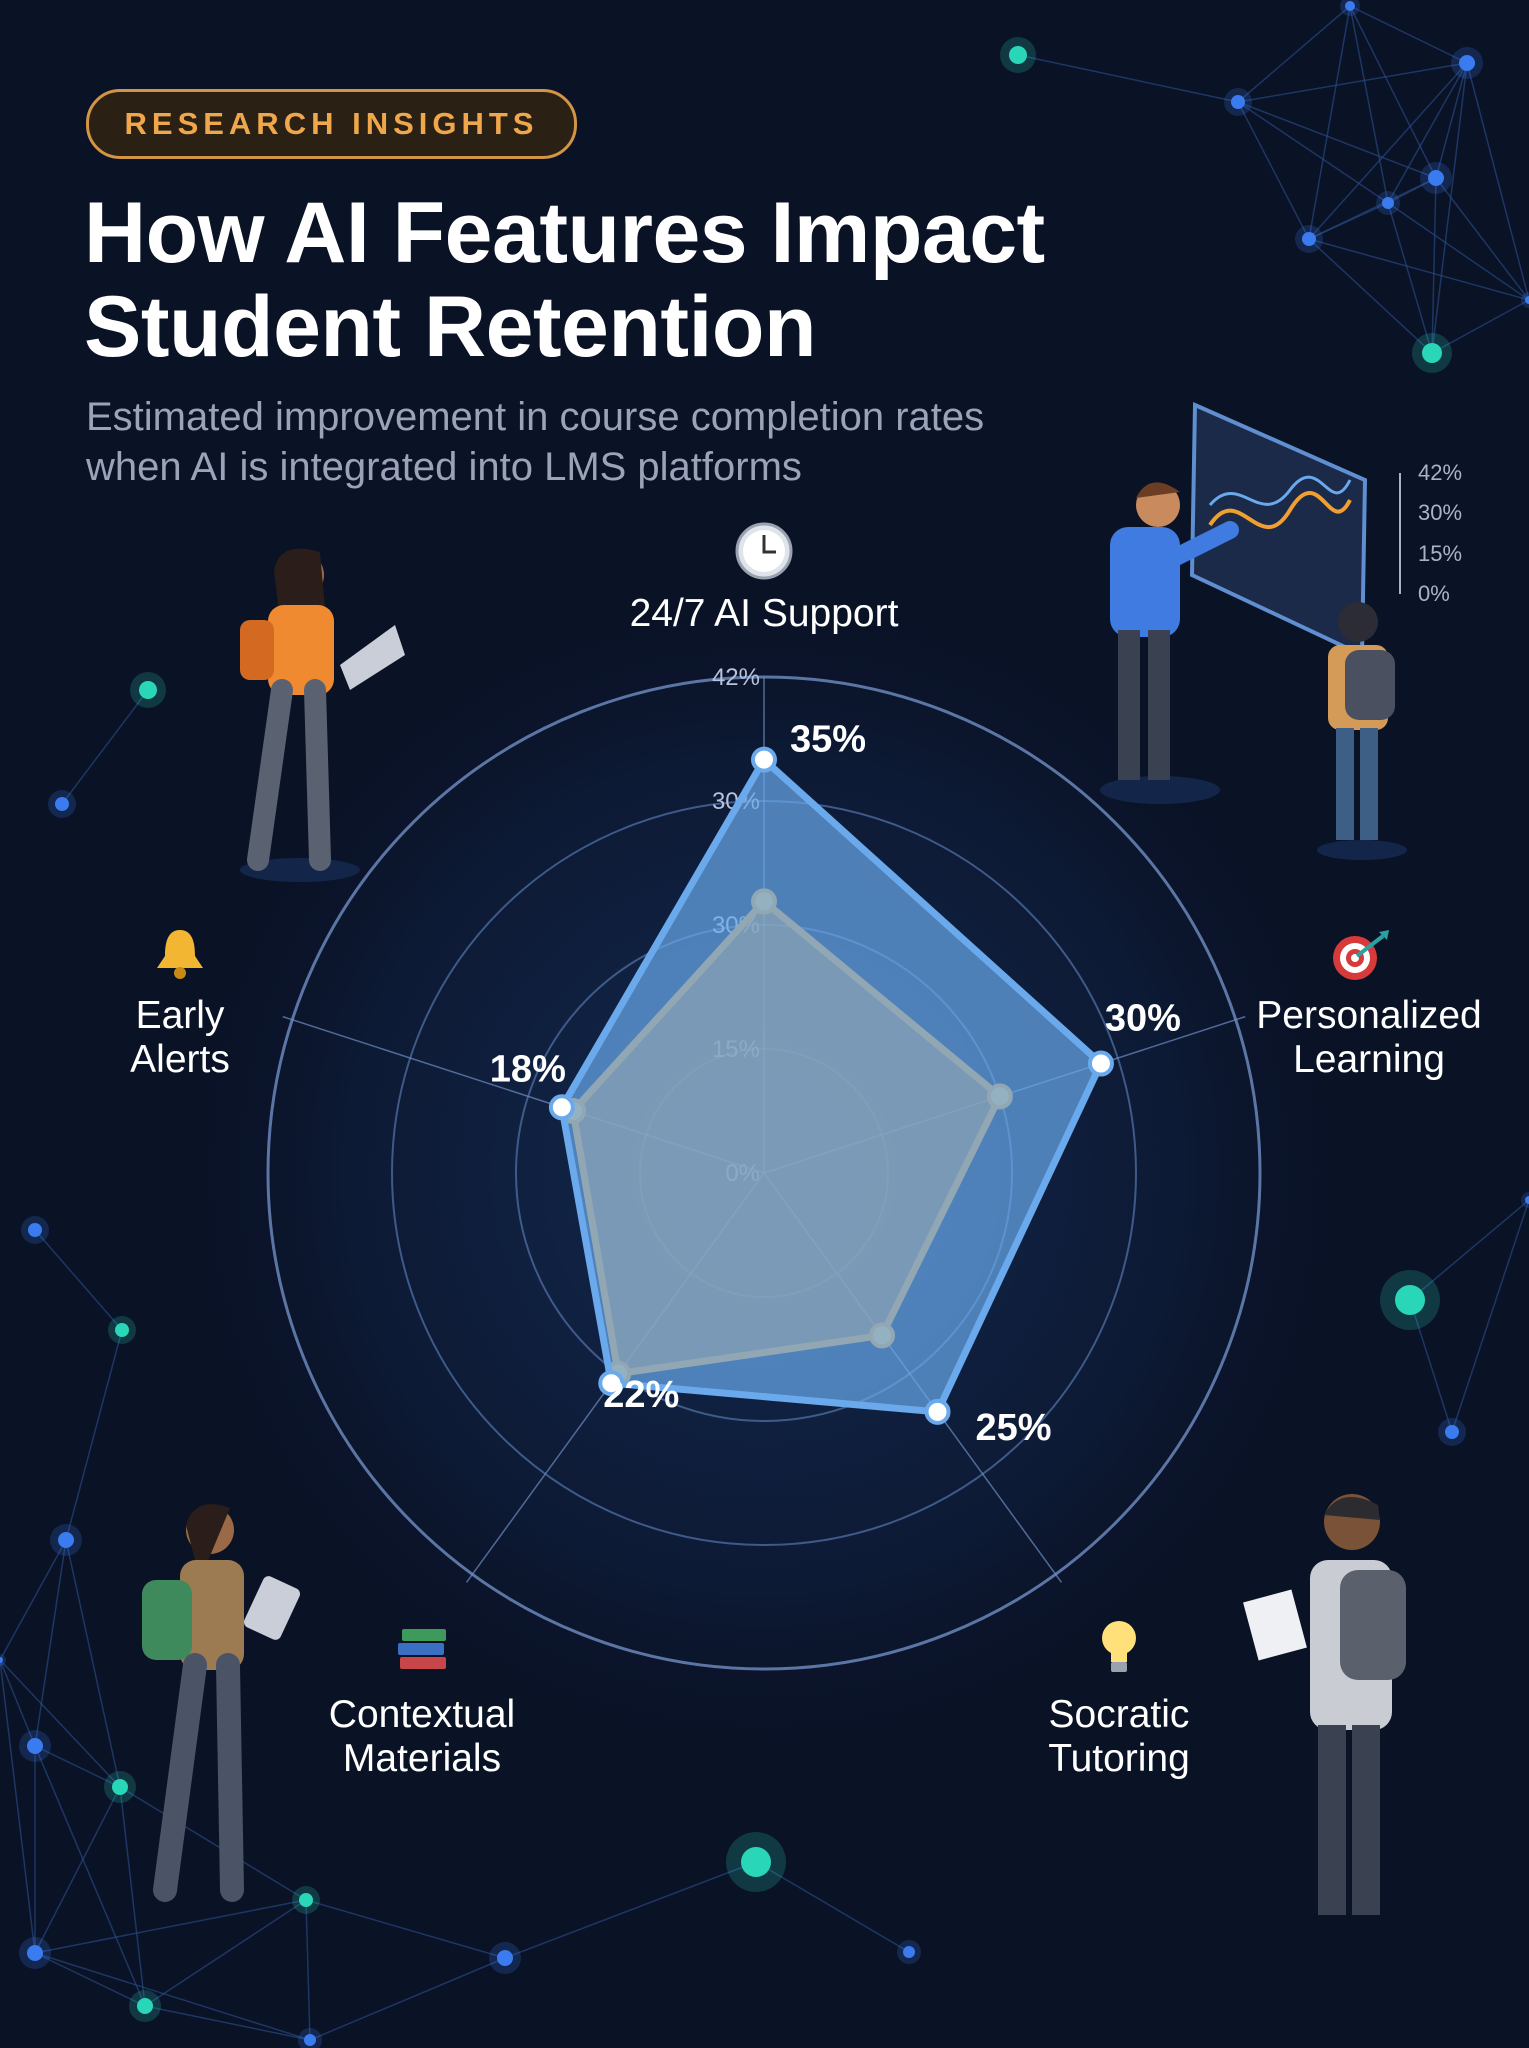 The width and height of the screenshot is (1529, 2048). What do you see at coordinates (1440, 472) in the screenshot?
I see `dashboard-tick: 42%` at bounding box center [1440, 472].